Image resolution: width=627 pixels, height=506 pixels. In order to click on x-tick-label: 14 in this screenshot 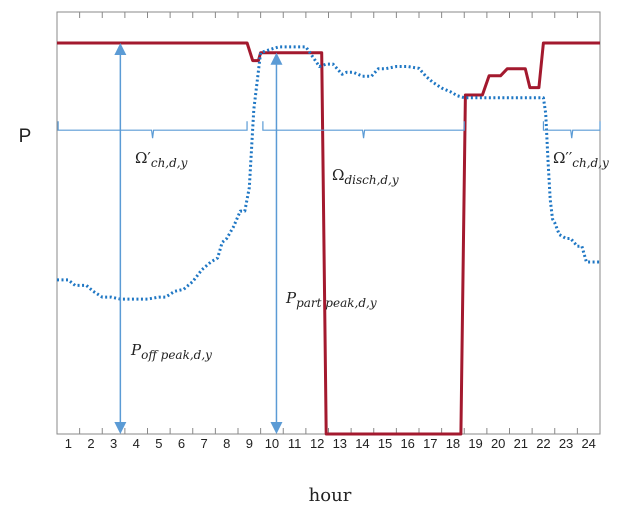, I will do `click(362, 443)`.